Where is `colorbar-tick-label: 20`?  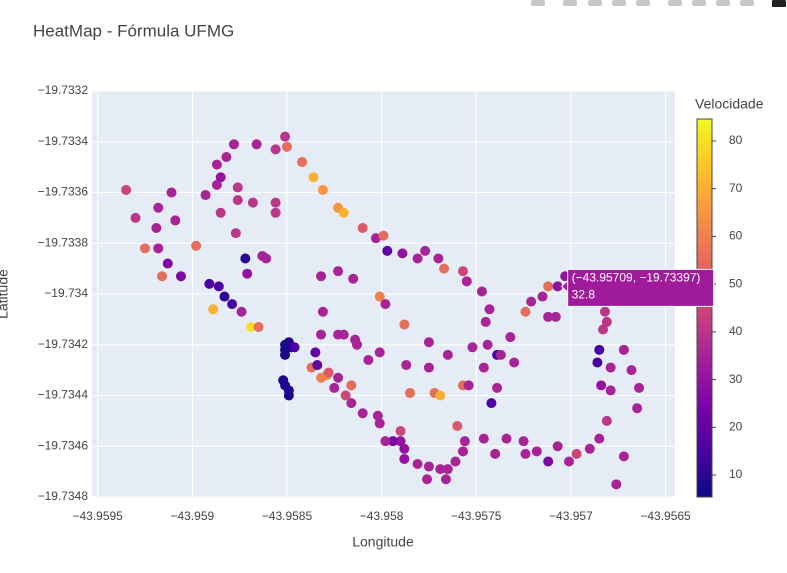
colorbar-tick-label: 20 is located at coordinates (736, 426).